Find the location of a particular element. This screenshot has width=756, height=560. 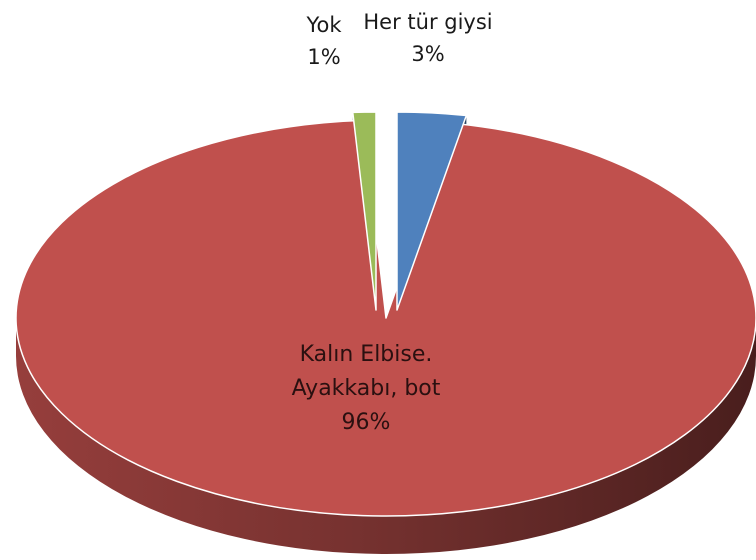

slice-percent-kalin-elbise: 96% is located at coordinates (366, 422).